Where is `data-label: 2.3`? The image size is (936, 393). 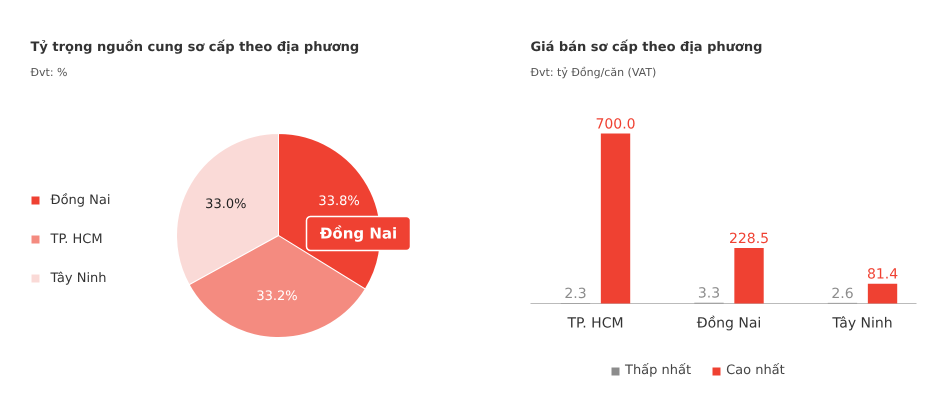 data-label: 2.3 is located at coordinates (575, 294).